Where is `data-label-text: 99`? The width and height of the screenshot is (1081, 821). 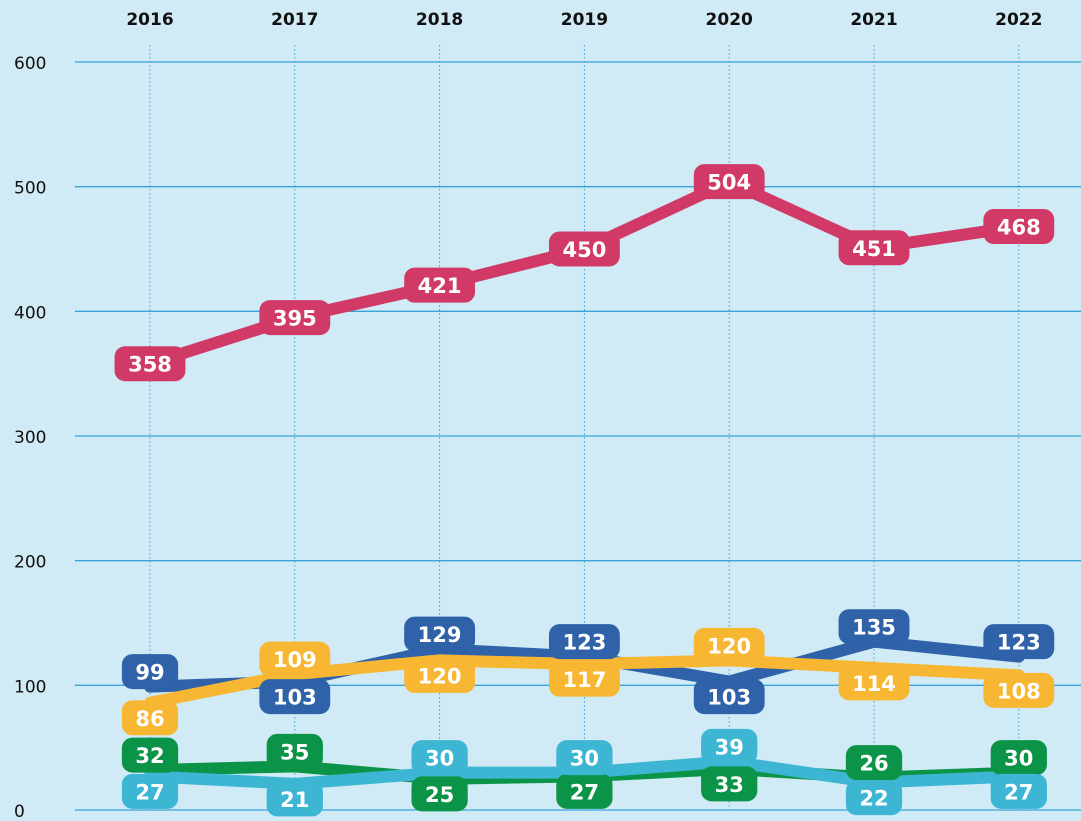
data-label-text: 99 is located at coordinates (149, 673).